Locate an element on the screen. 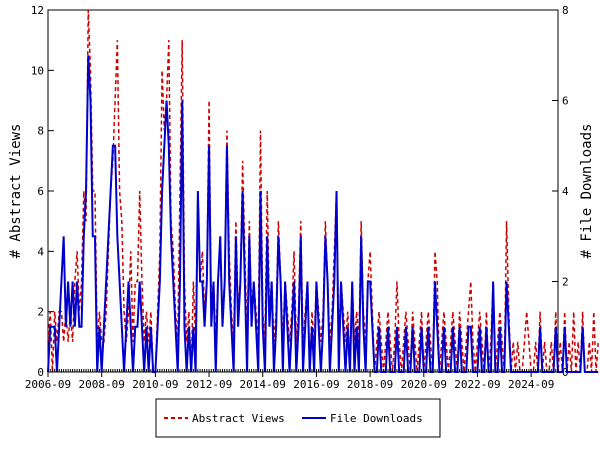 The width and height of the screenshot is (600, 454). x-tick-label: 2012-09 is located at coordinates (209, 384).